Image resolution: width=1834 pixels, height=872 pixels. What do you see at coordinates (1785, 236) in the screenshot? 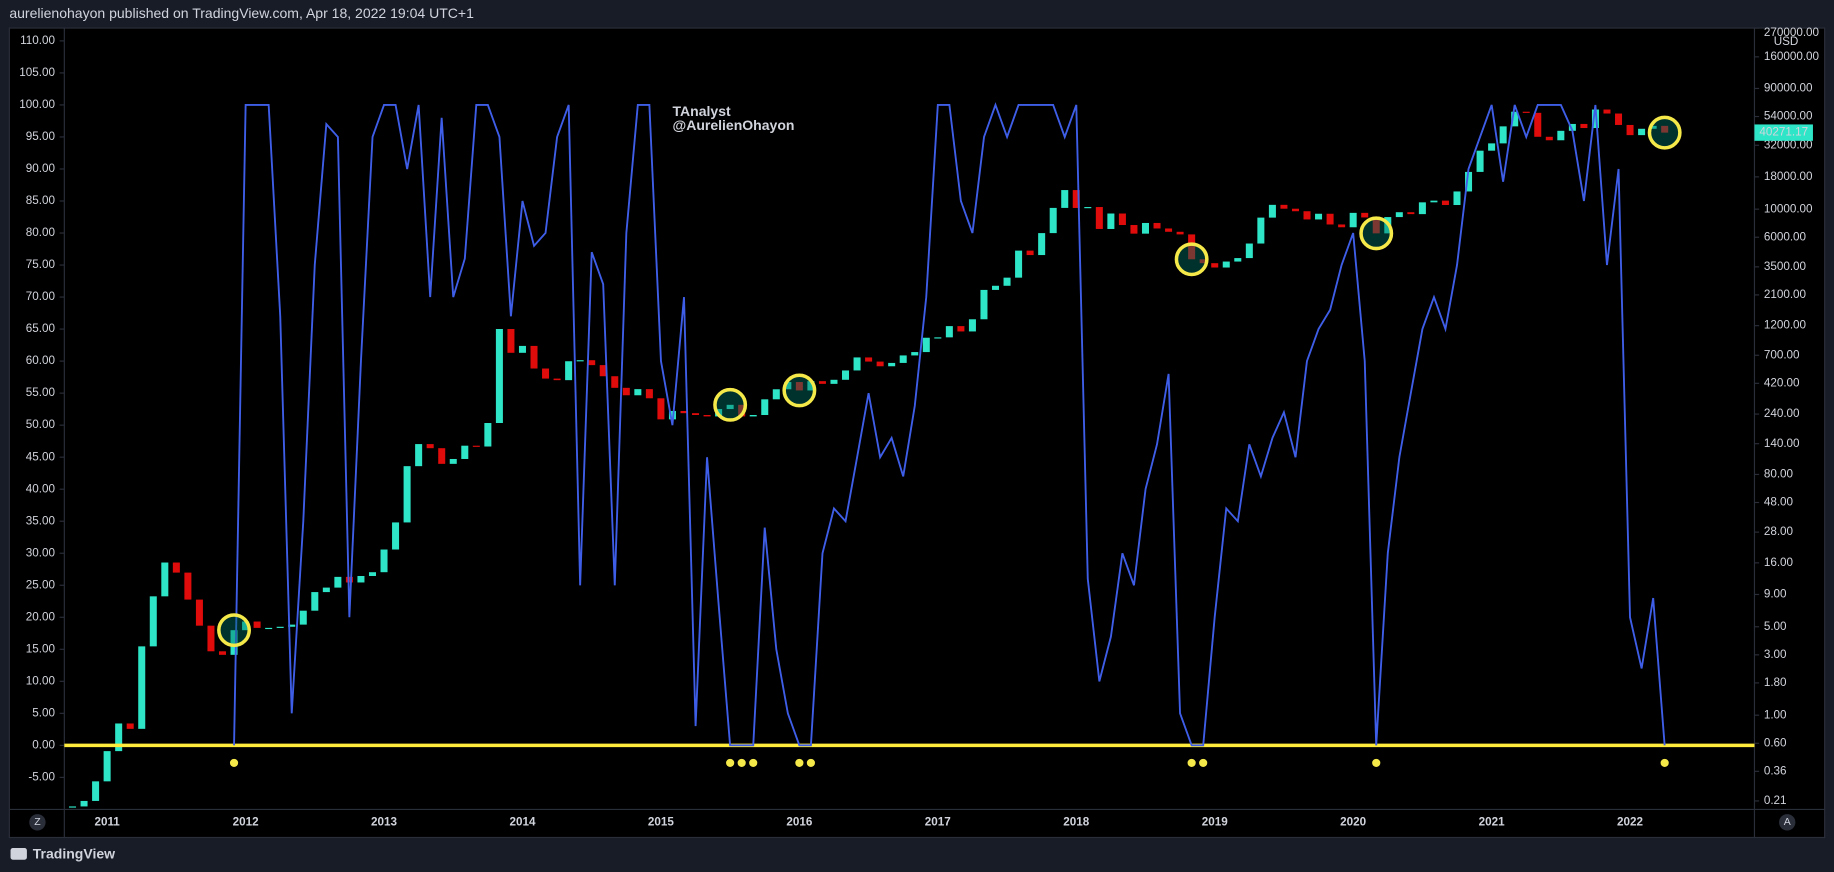
I see `y2-tick-label: 6000.00` at bounding box center [1785, 236].